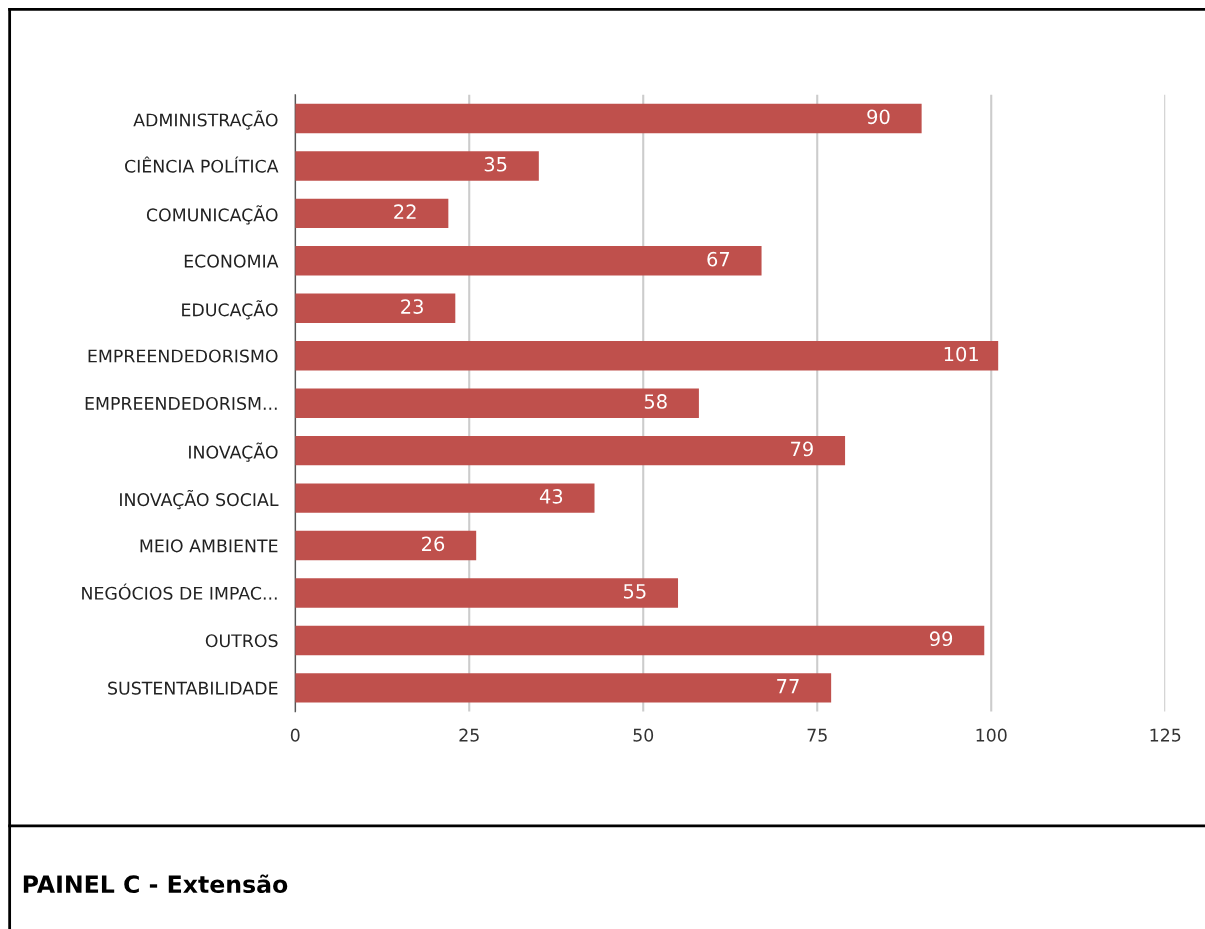 The image size is (1205, 929). What do you see at coordinates (199, 499) in the screenshot?
I see `y-tick-label: INOVAÇÃO SOCIAL` at bounding box center [199, 499].